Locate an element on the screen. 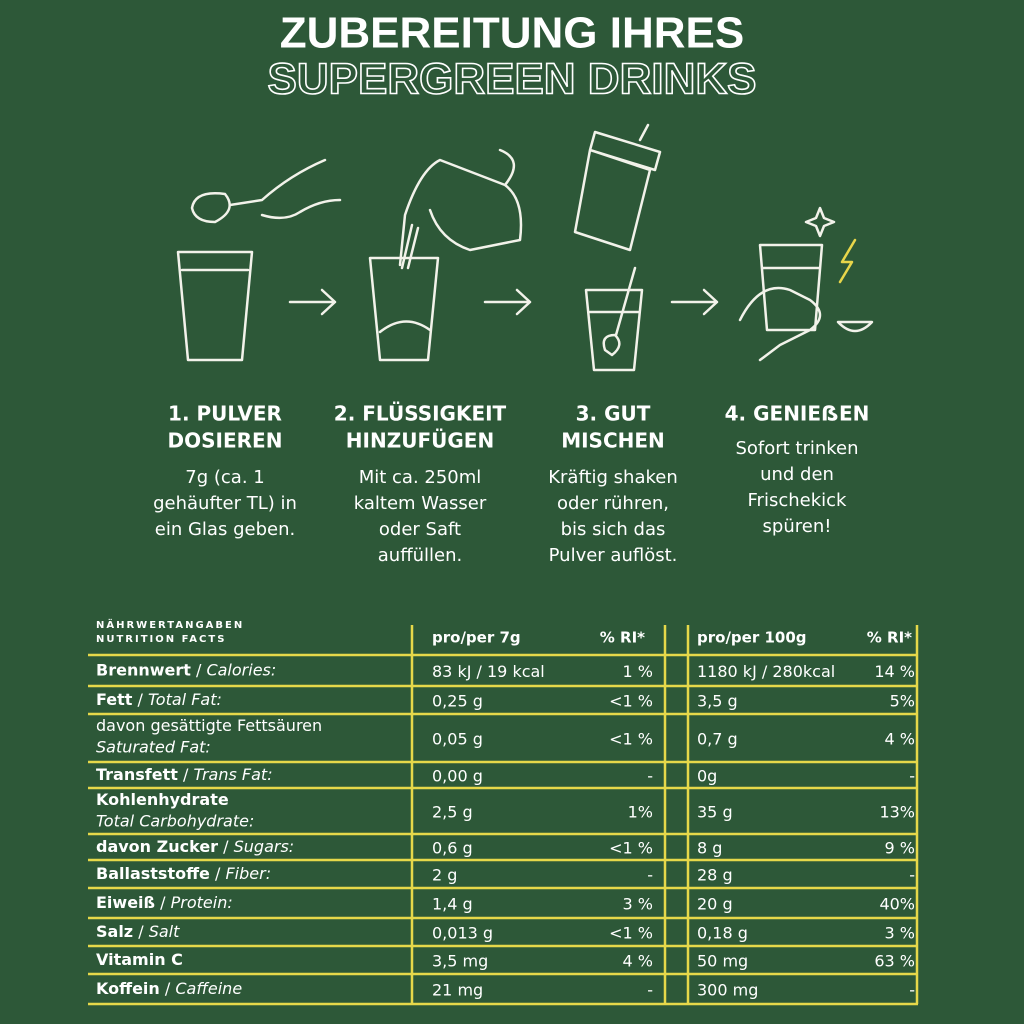 This screenshot has height=1024, width=1024. cell: 0,05 g is located at coordinates (457, 739).